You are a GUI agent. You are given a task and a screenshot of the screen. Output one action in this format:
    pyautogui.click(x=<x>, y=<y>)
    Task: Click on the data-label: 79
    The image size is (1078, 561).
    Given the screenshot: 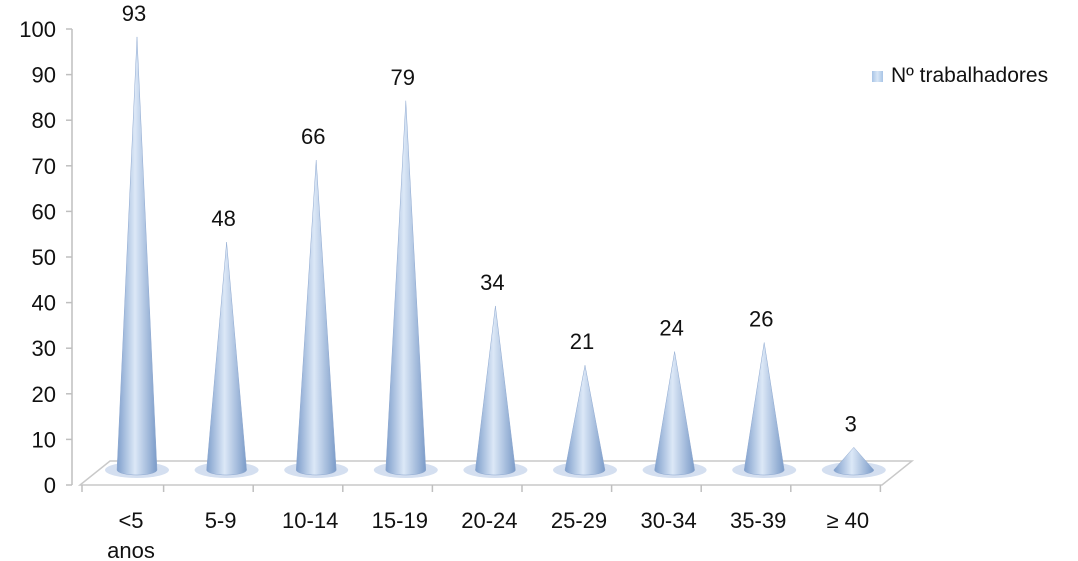 What is the action you would take?
    pyautogui.click(x=403, y=77)
    